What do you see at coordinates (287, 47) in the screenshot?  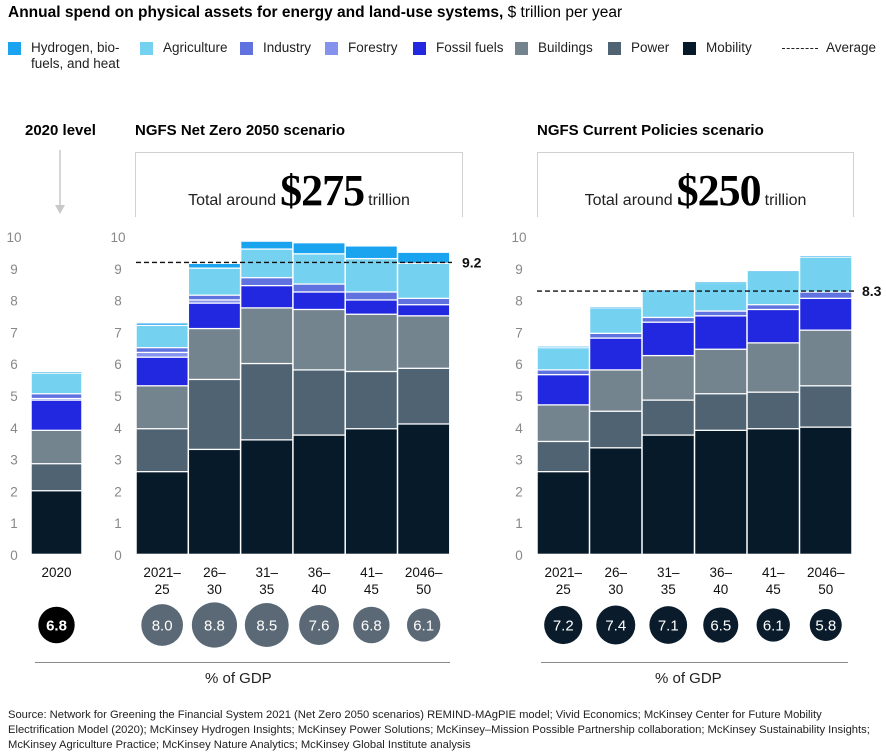 I see `legend-label: Industry` at bounding box center [287, 47].